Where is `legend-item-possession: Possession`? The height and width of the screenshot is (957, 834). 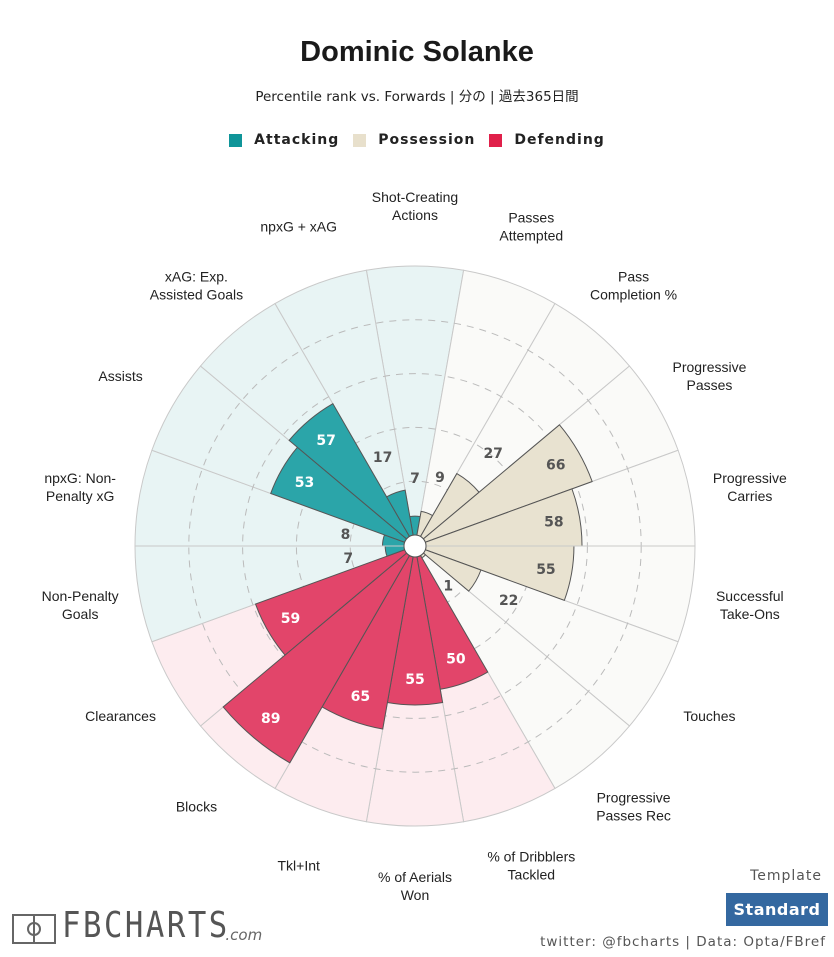 legend-item-possession: Possession is located at coordinates (414, 140).